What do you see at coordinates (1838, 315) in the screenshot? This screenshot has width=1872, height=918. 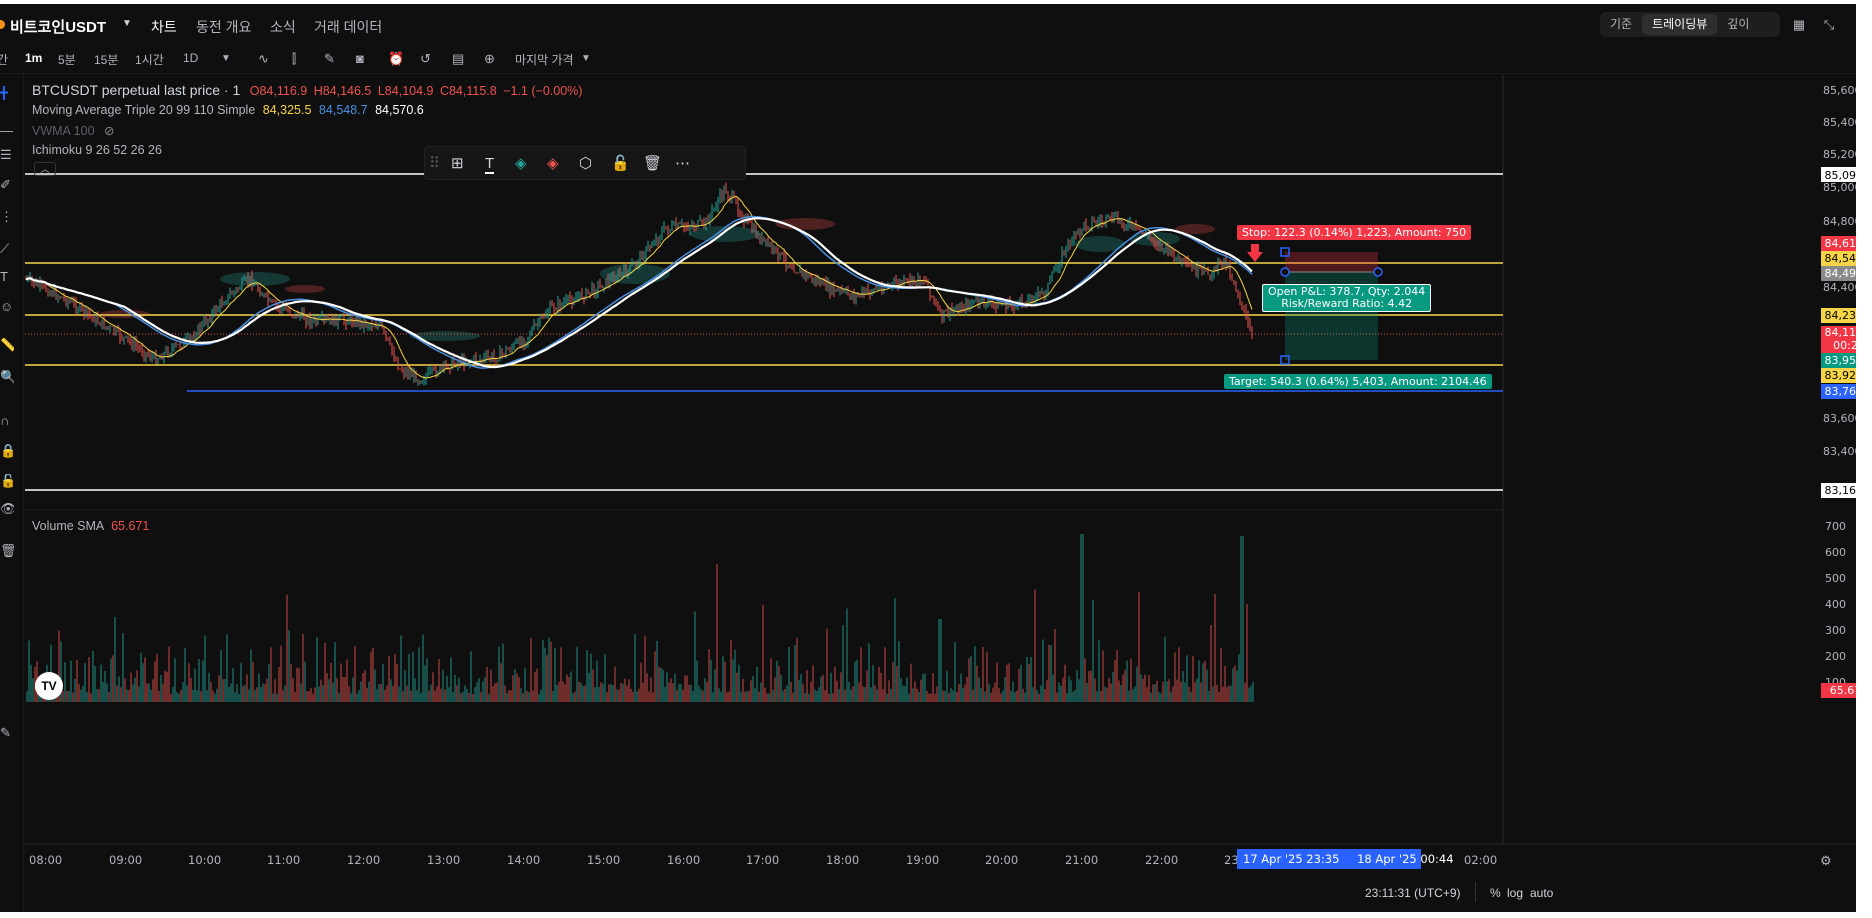 I see `price-tag-yellow-2: 84,234.6` at bounding box center [1838, 315].